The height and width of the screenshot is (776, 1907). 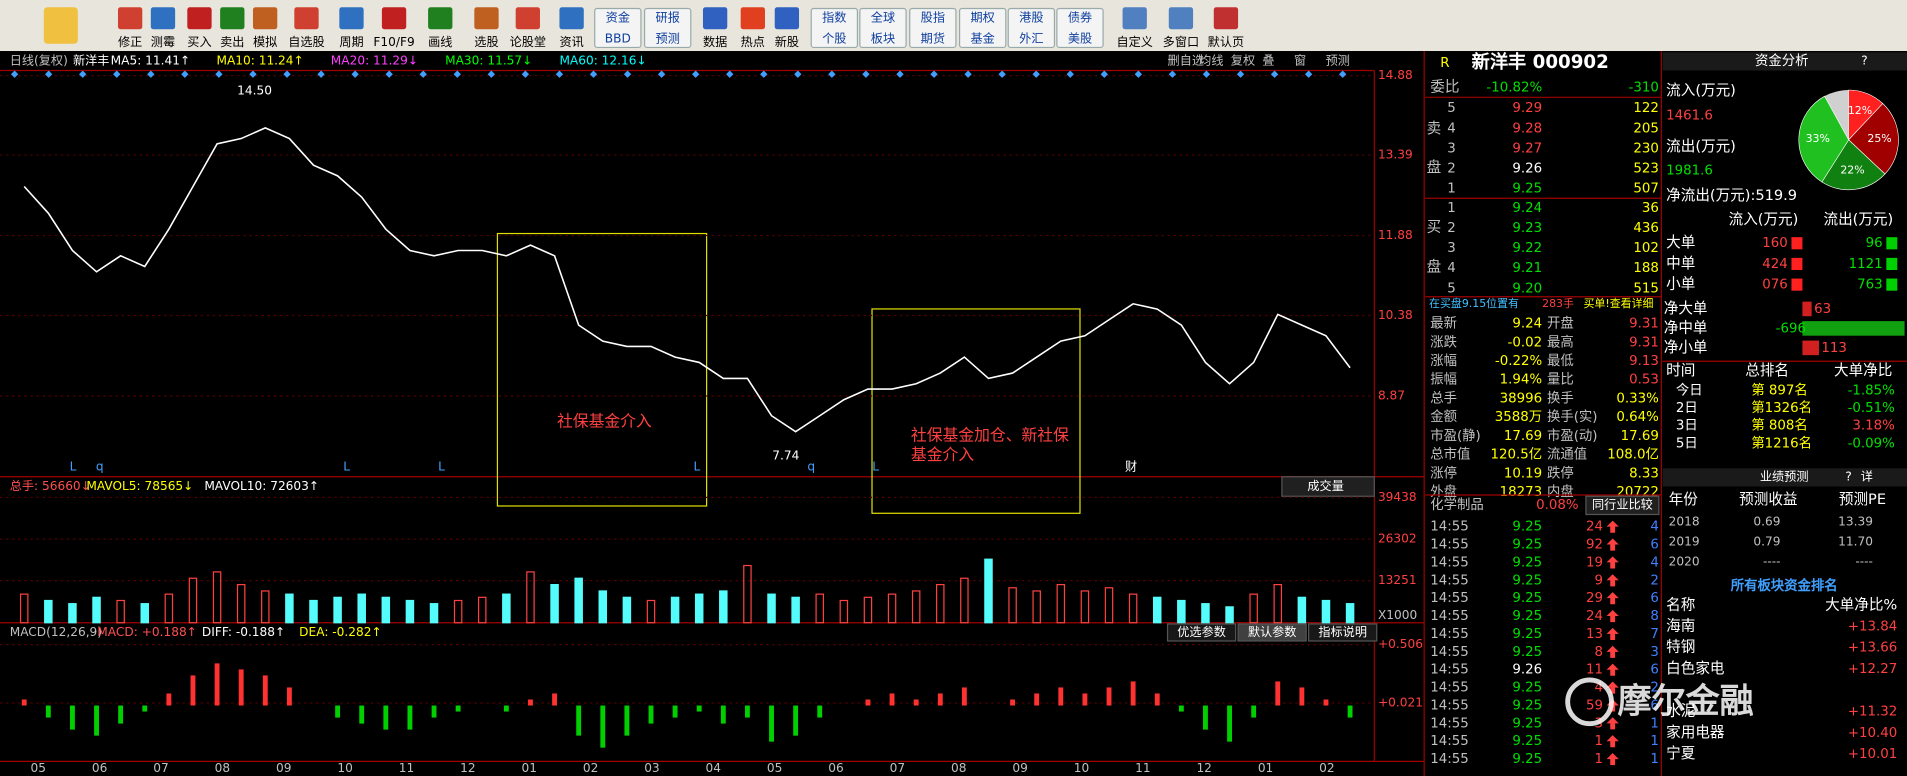 I want to click on toolbar-button: 板块, so click(x=883, y=38).